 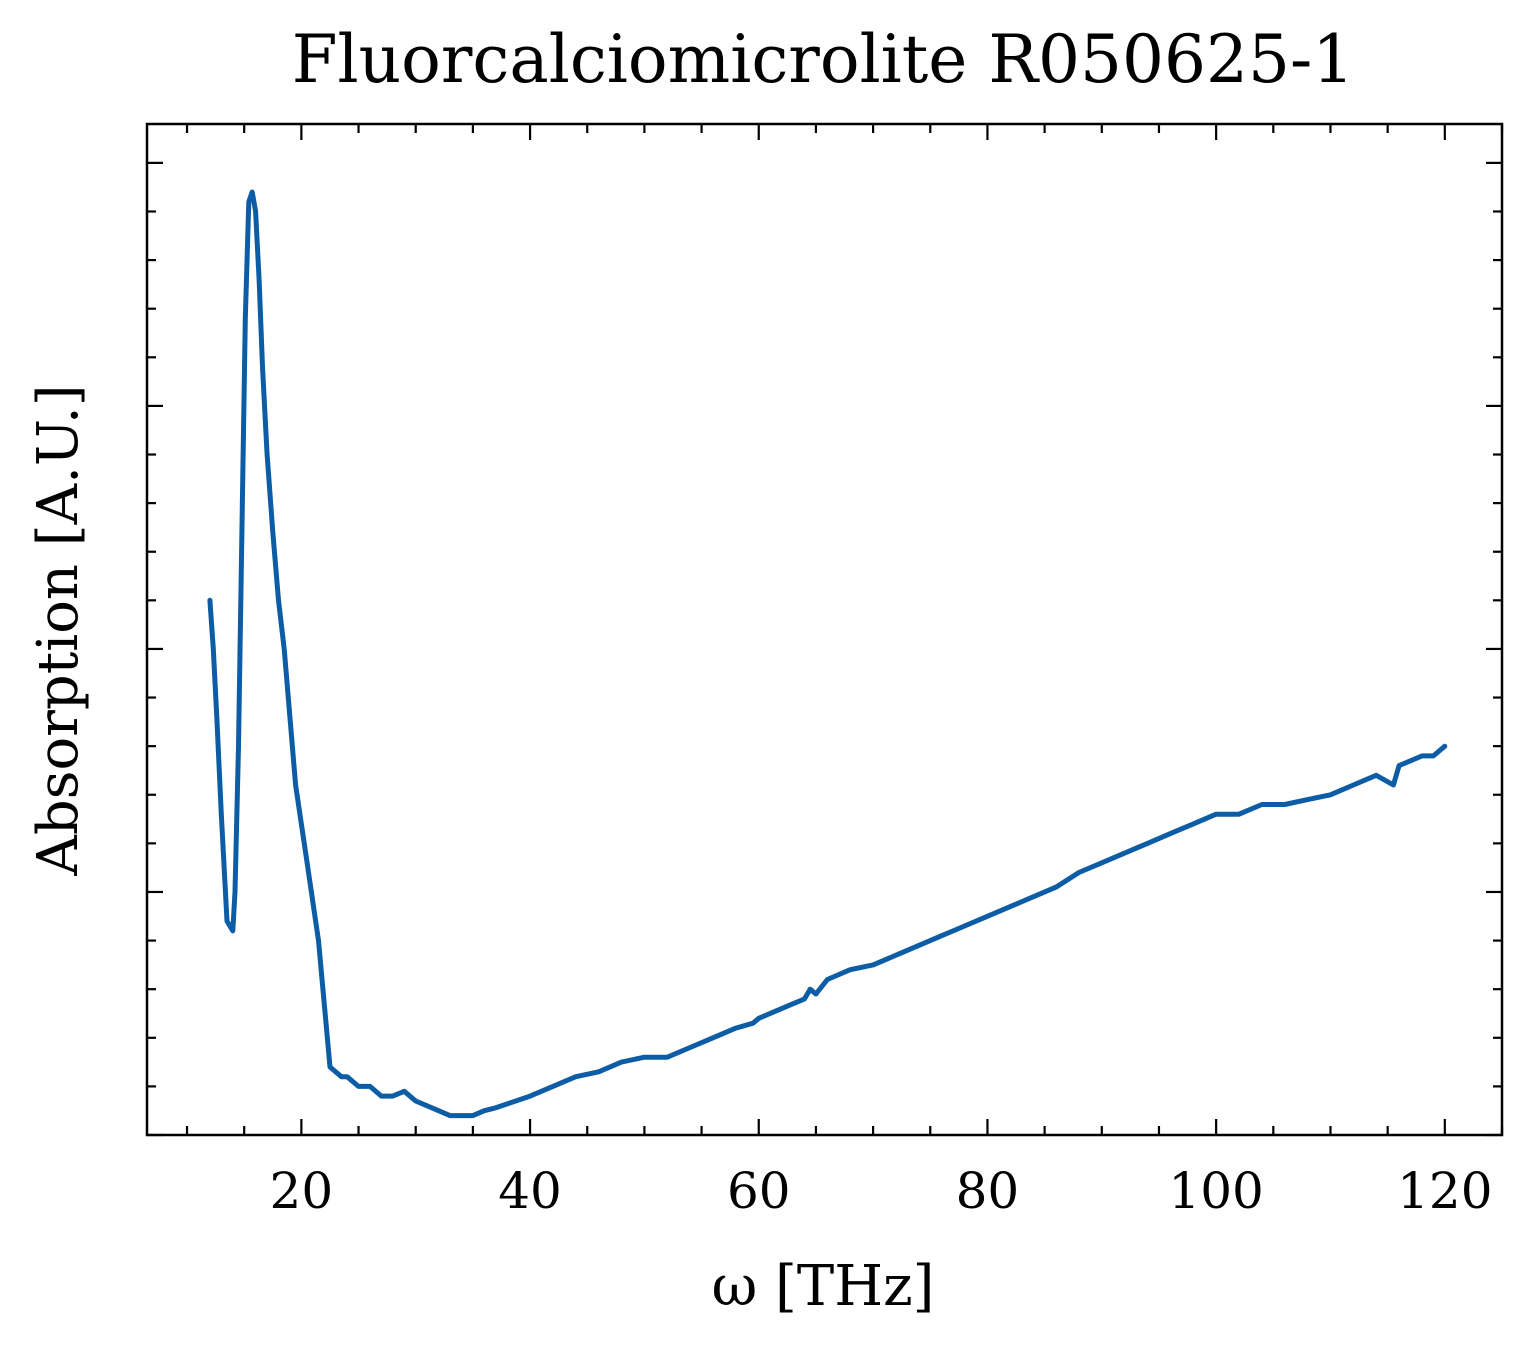 What do you see at coordinates (58, 630) in the screenshot?
I see `y-axis-label: Absorption [A.U.]` at bounding box center [58, 630].